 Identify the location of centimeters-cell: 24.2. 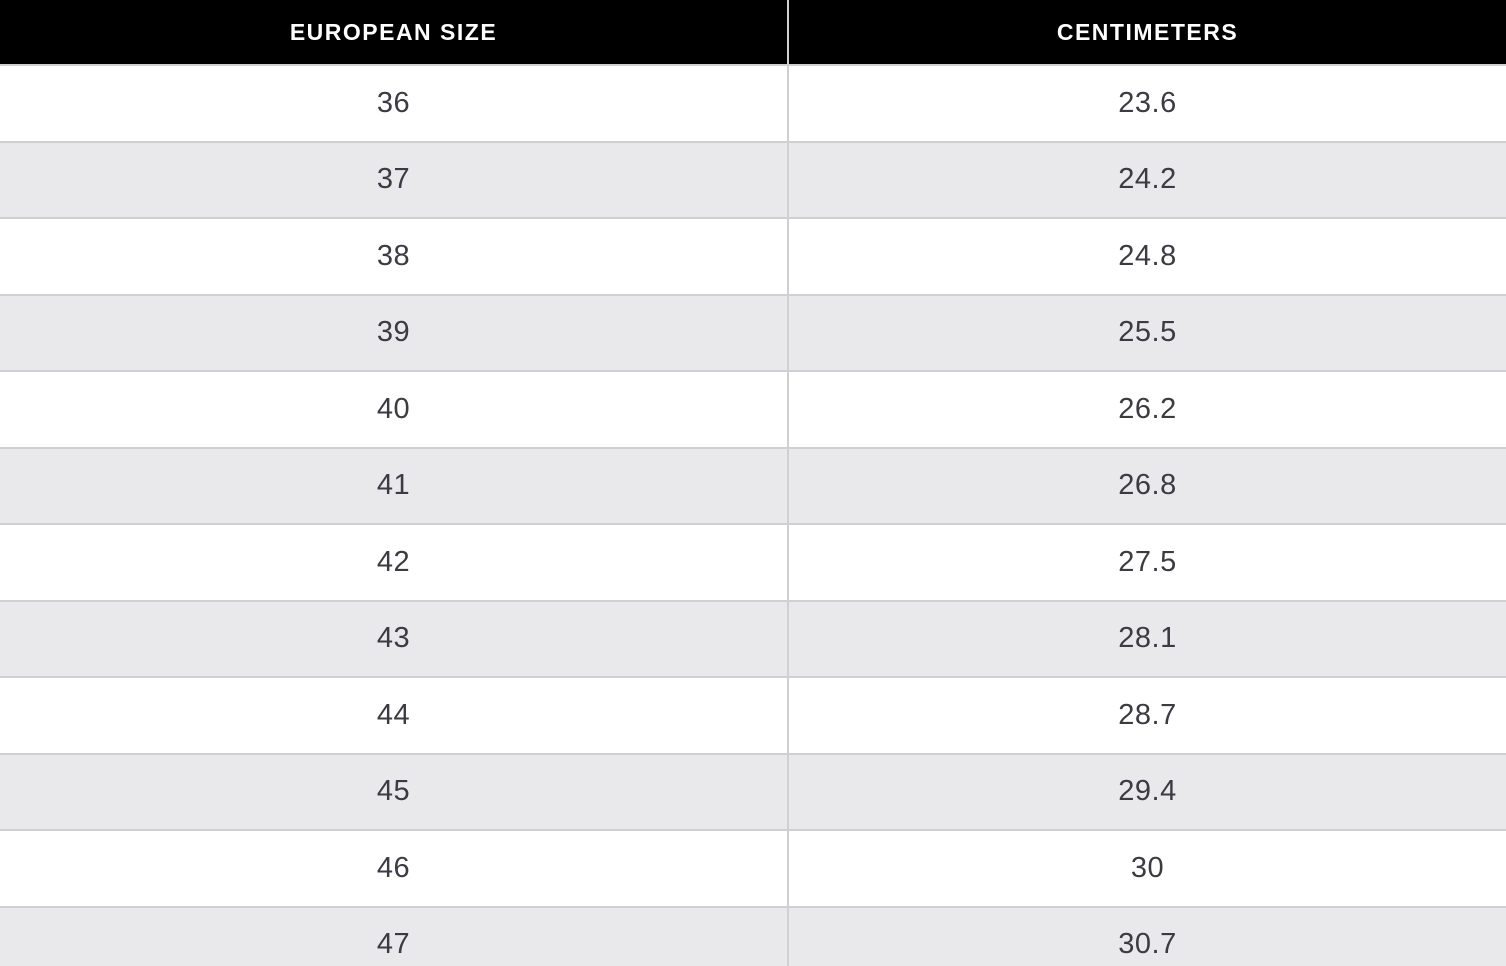
(1147, 178).